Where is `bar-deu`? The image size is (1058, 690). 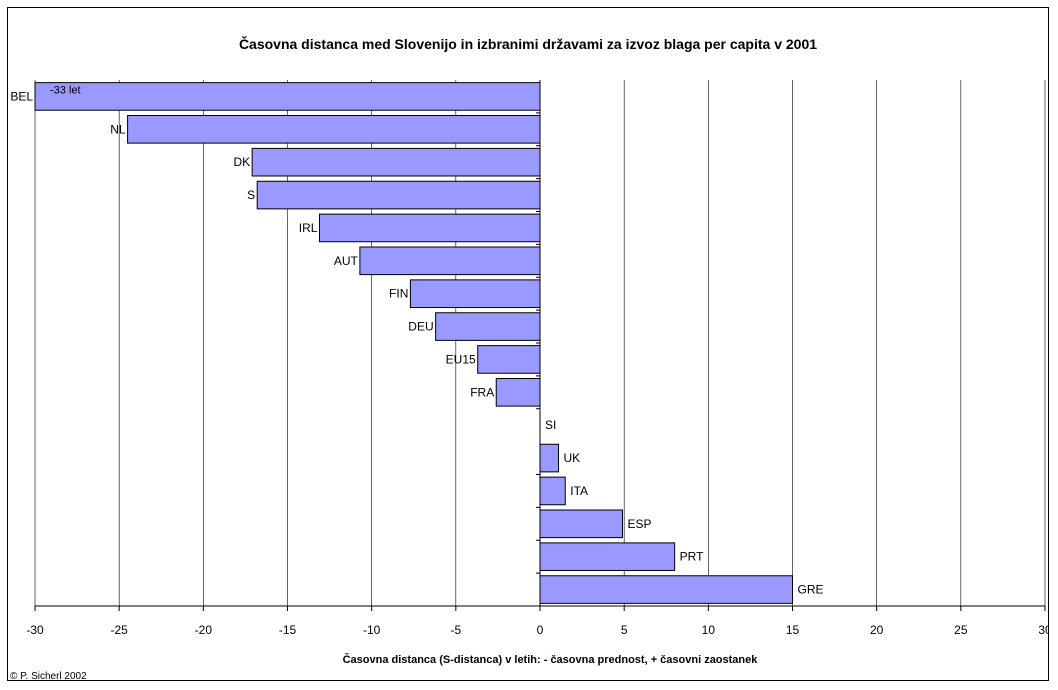 bar-deu is located at coordinates (488, 326).